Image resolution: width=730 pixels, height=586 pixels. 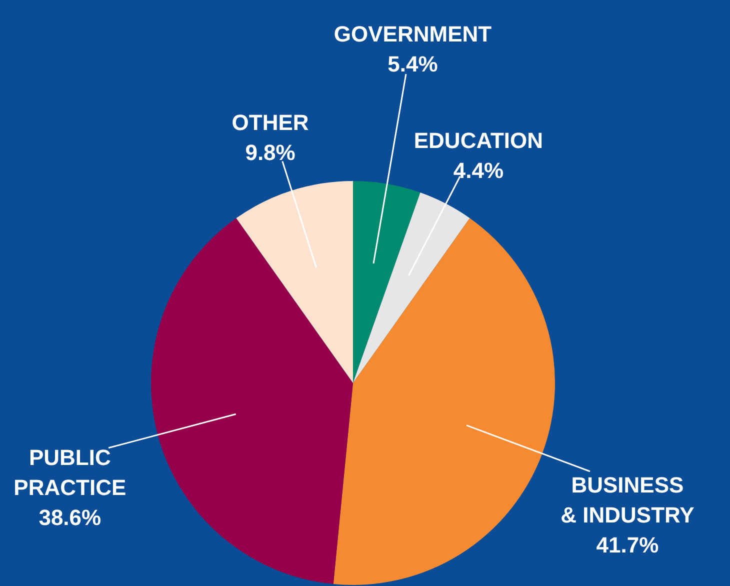 I want to click on slice-label: EDUCATION, so click(x=479, y=140).